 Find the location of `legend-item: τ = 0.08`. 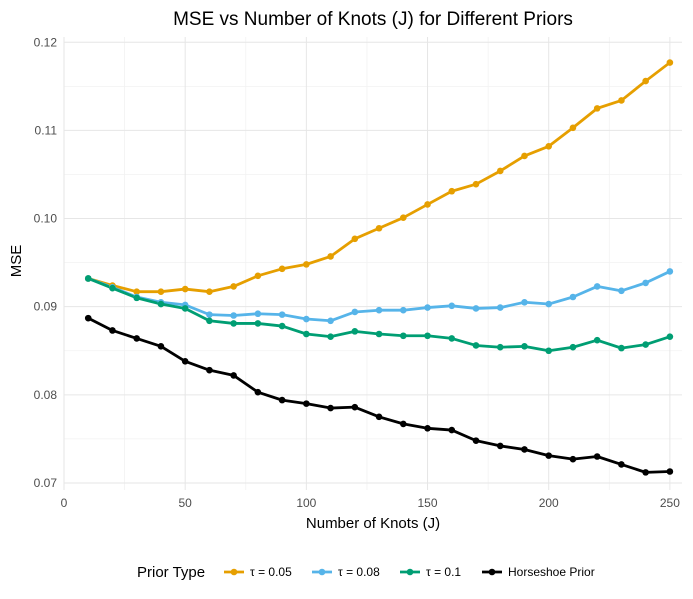

legend-item: τ = 0.08 is located at coordinates (346, 572).